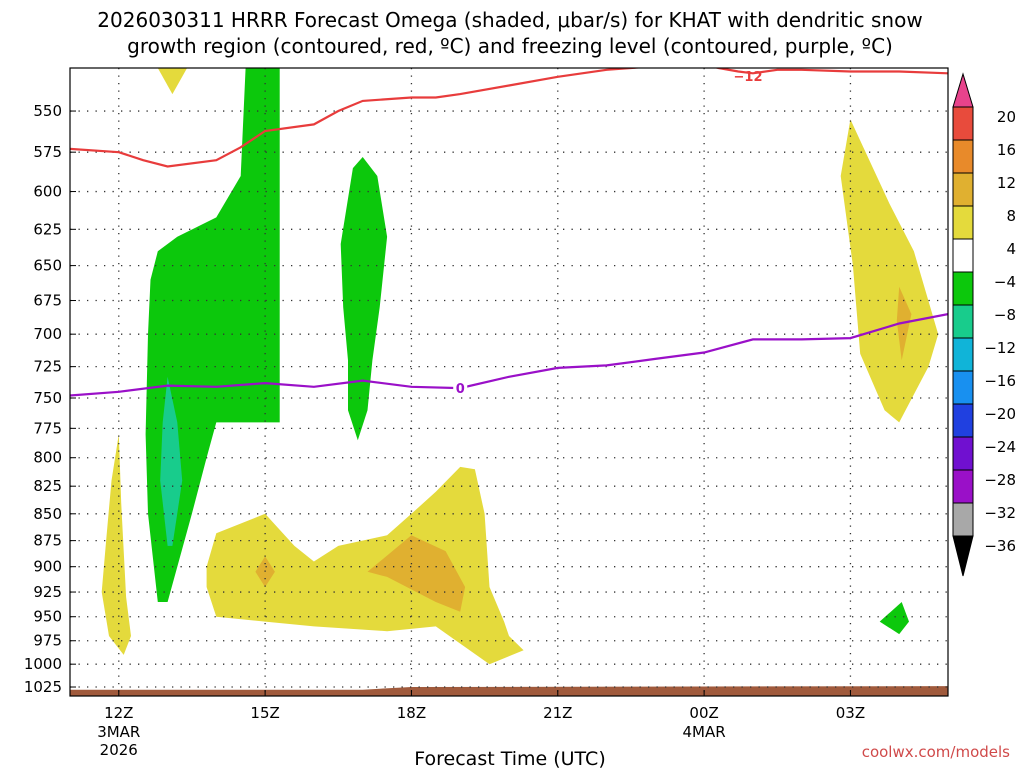 This screenshot has width=1024, height=772. Describe the element at coordinates (43, 687) in the screenshot. I see `y-tick-label-1025: 1025` at that location.